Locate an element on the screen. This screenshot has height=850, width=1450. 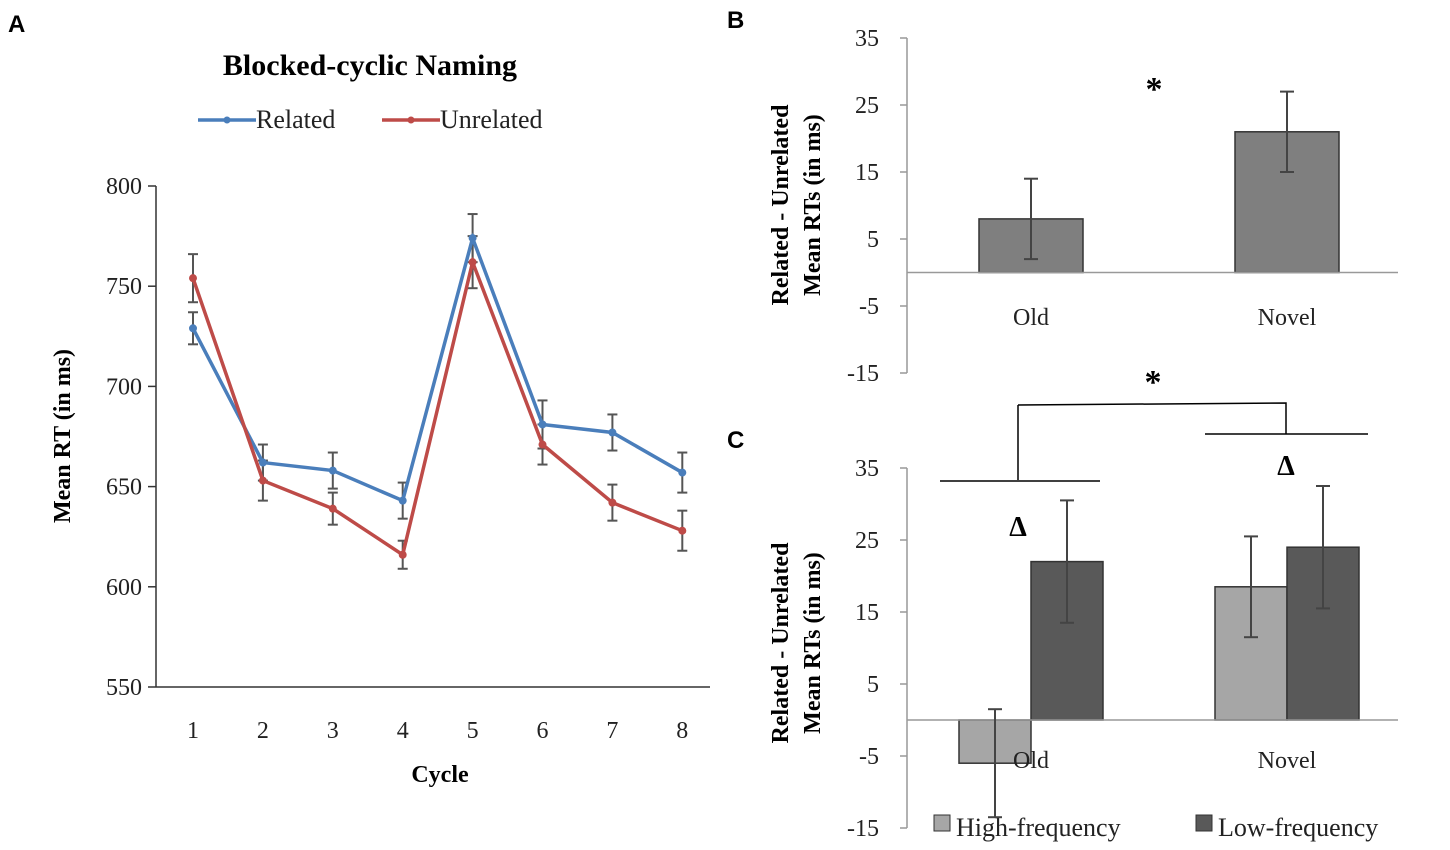
panel-a-x-tick-label: 3 is located at coordinates (333, 731).